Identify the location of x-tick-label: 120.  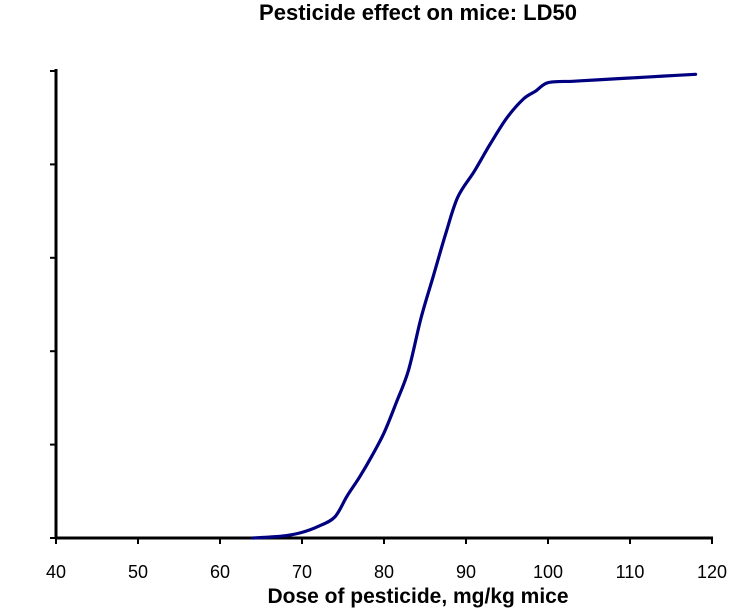
(712, 572).